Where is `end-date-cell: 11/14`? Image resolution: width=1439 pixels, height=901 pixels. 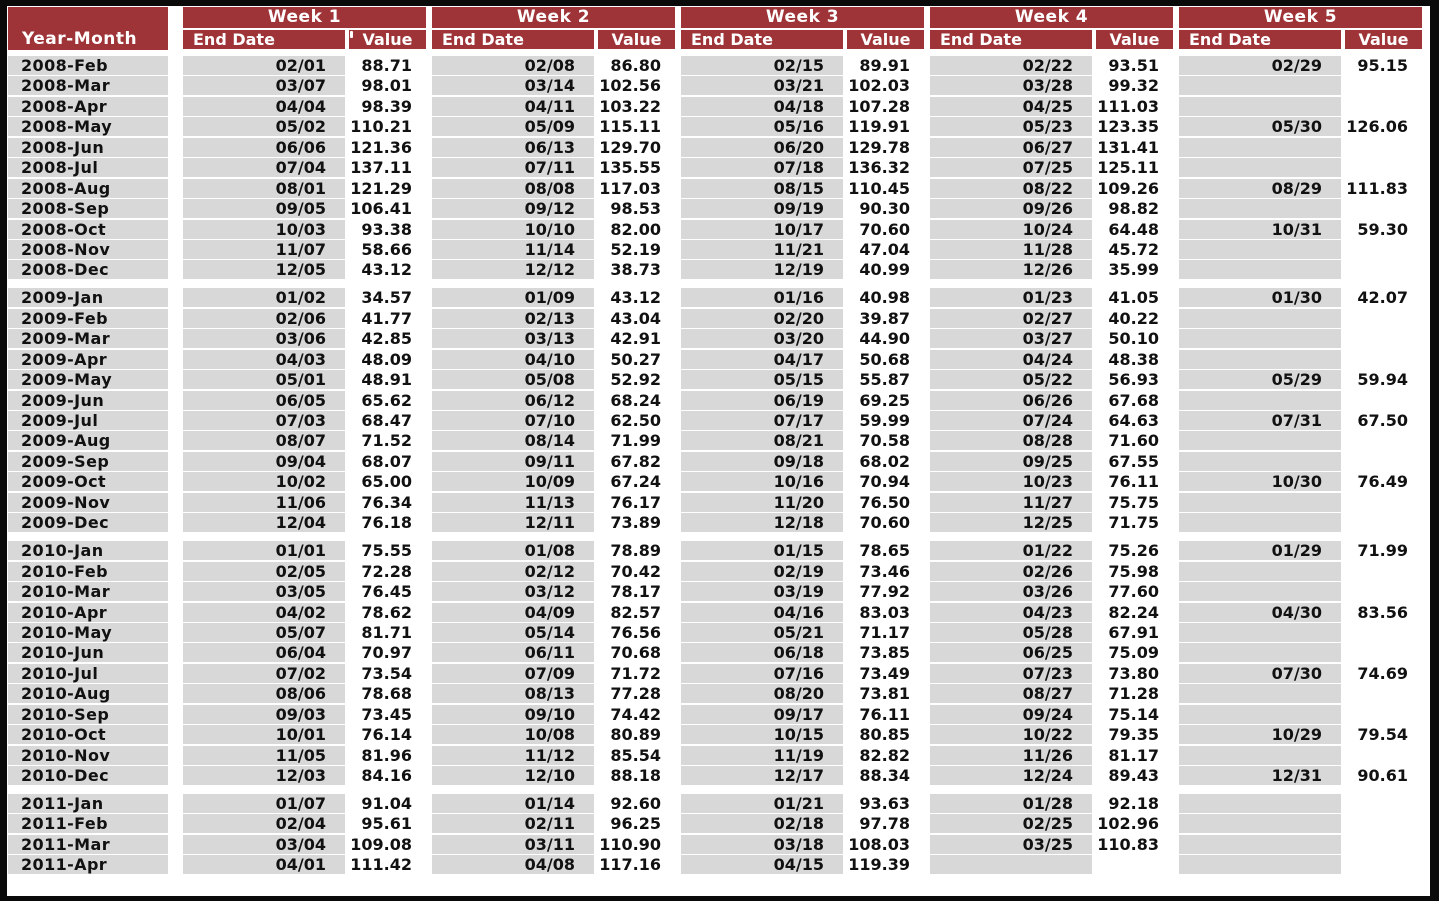
end-date-cell: 11/14 is located at coordinates (513, 249).